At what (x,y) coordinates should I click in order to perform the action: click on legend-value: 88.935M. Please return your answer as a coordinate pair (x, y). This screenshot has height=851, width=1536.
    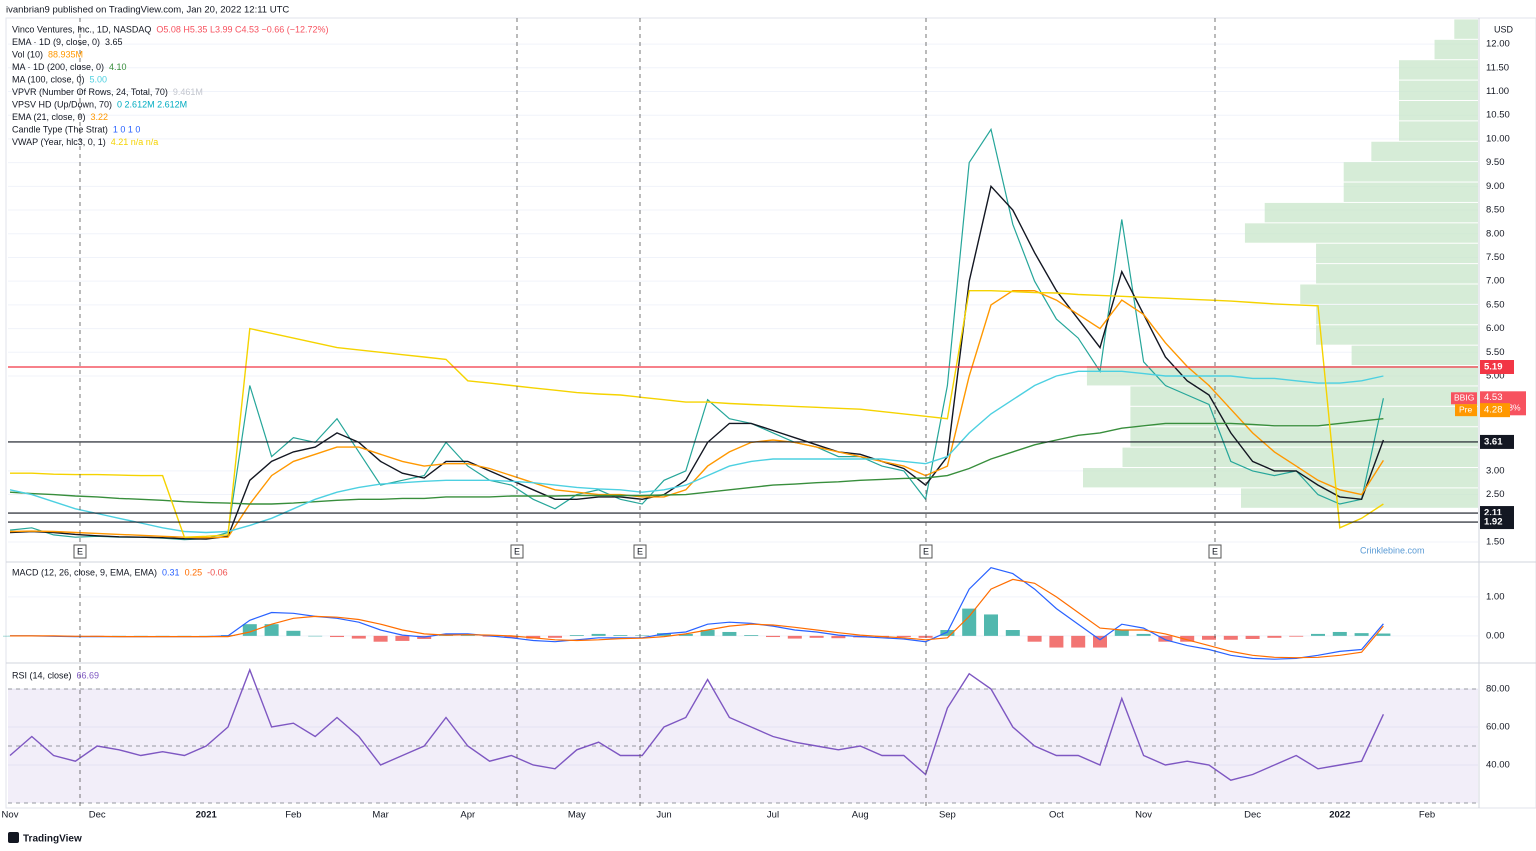
    Looking at the image, I should click on (65, 54).